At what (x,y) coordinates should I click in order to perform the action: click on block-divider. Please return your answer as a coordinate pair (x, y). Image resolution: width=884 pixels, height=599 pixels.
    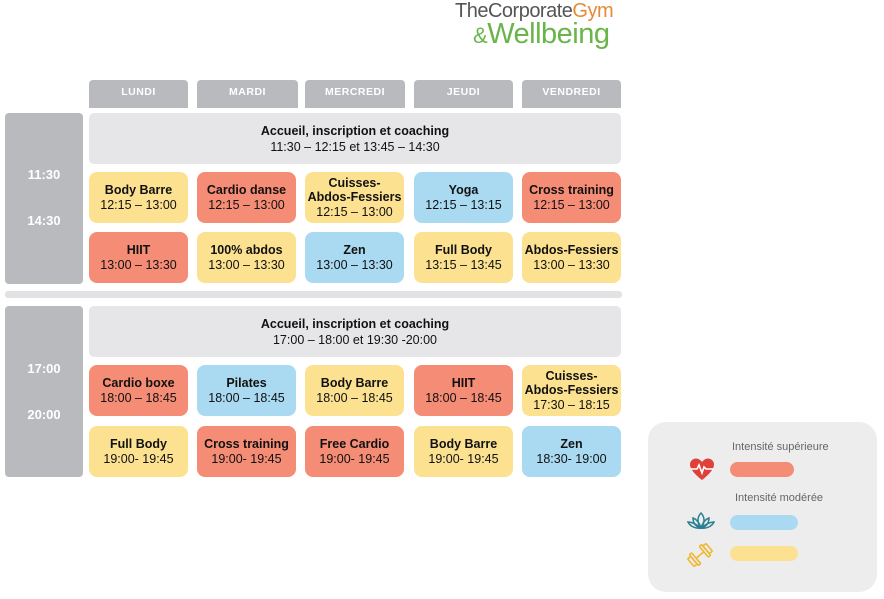
    Looking at the image, I should click on (313, 294).